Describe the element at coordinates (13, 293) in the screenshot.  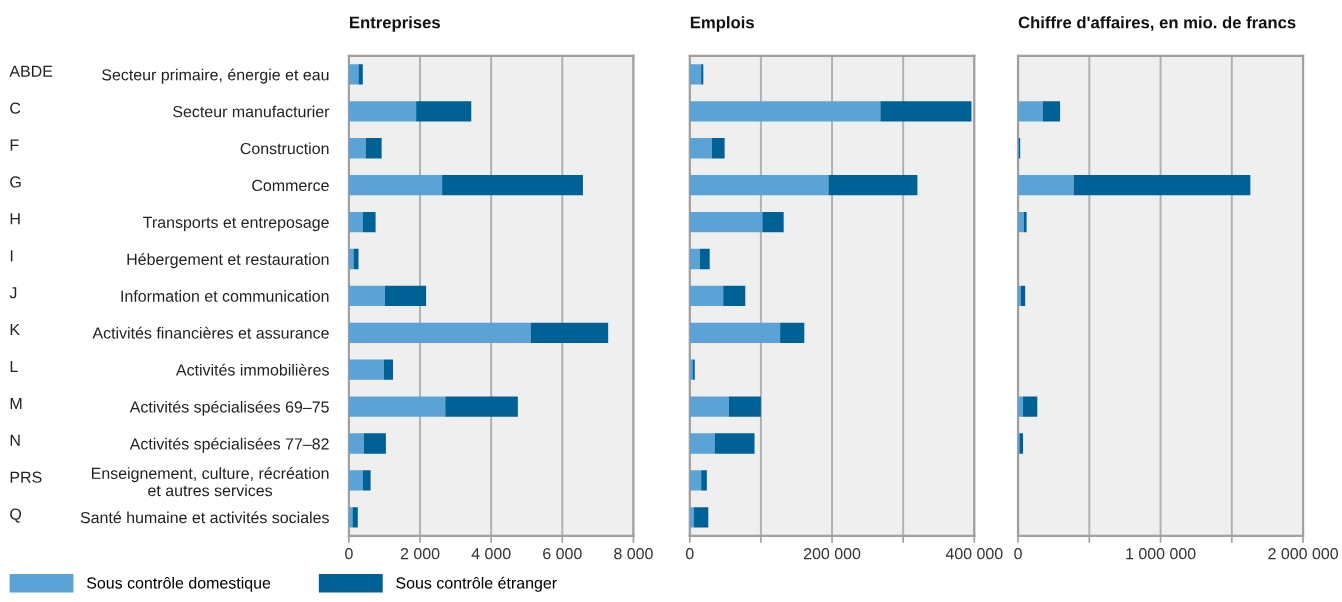
I see `text: J` at that location.